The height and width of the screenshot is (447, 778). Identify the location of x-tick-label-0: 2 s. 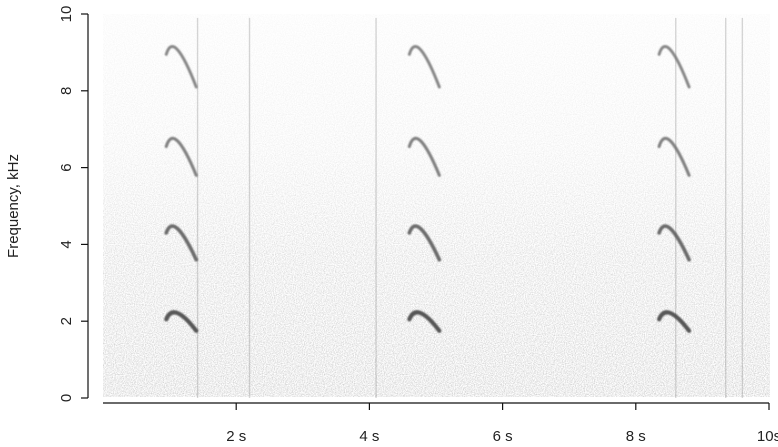
(236, 436).